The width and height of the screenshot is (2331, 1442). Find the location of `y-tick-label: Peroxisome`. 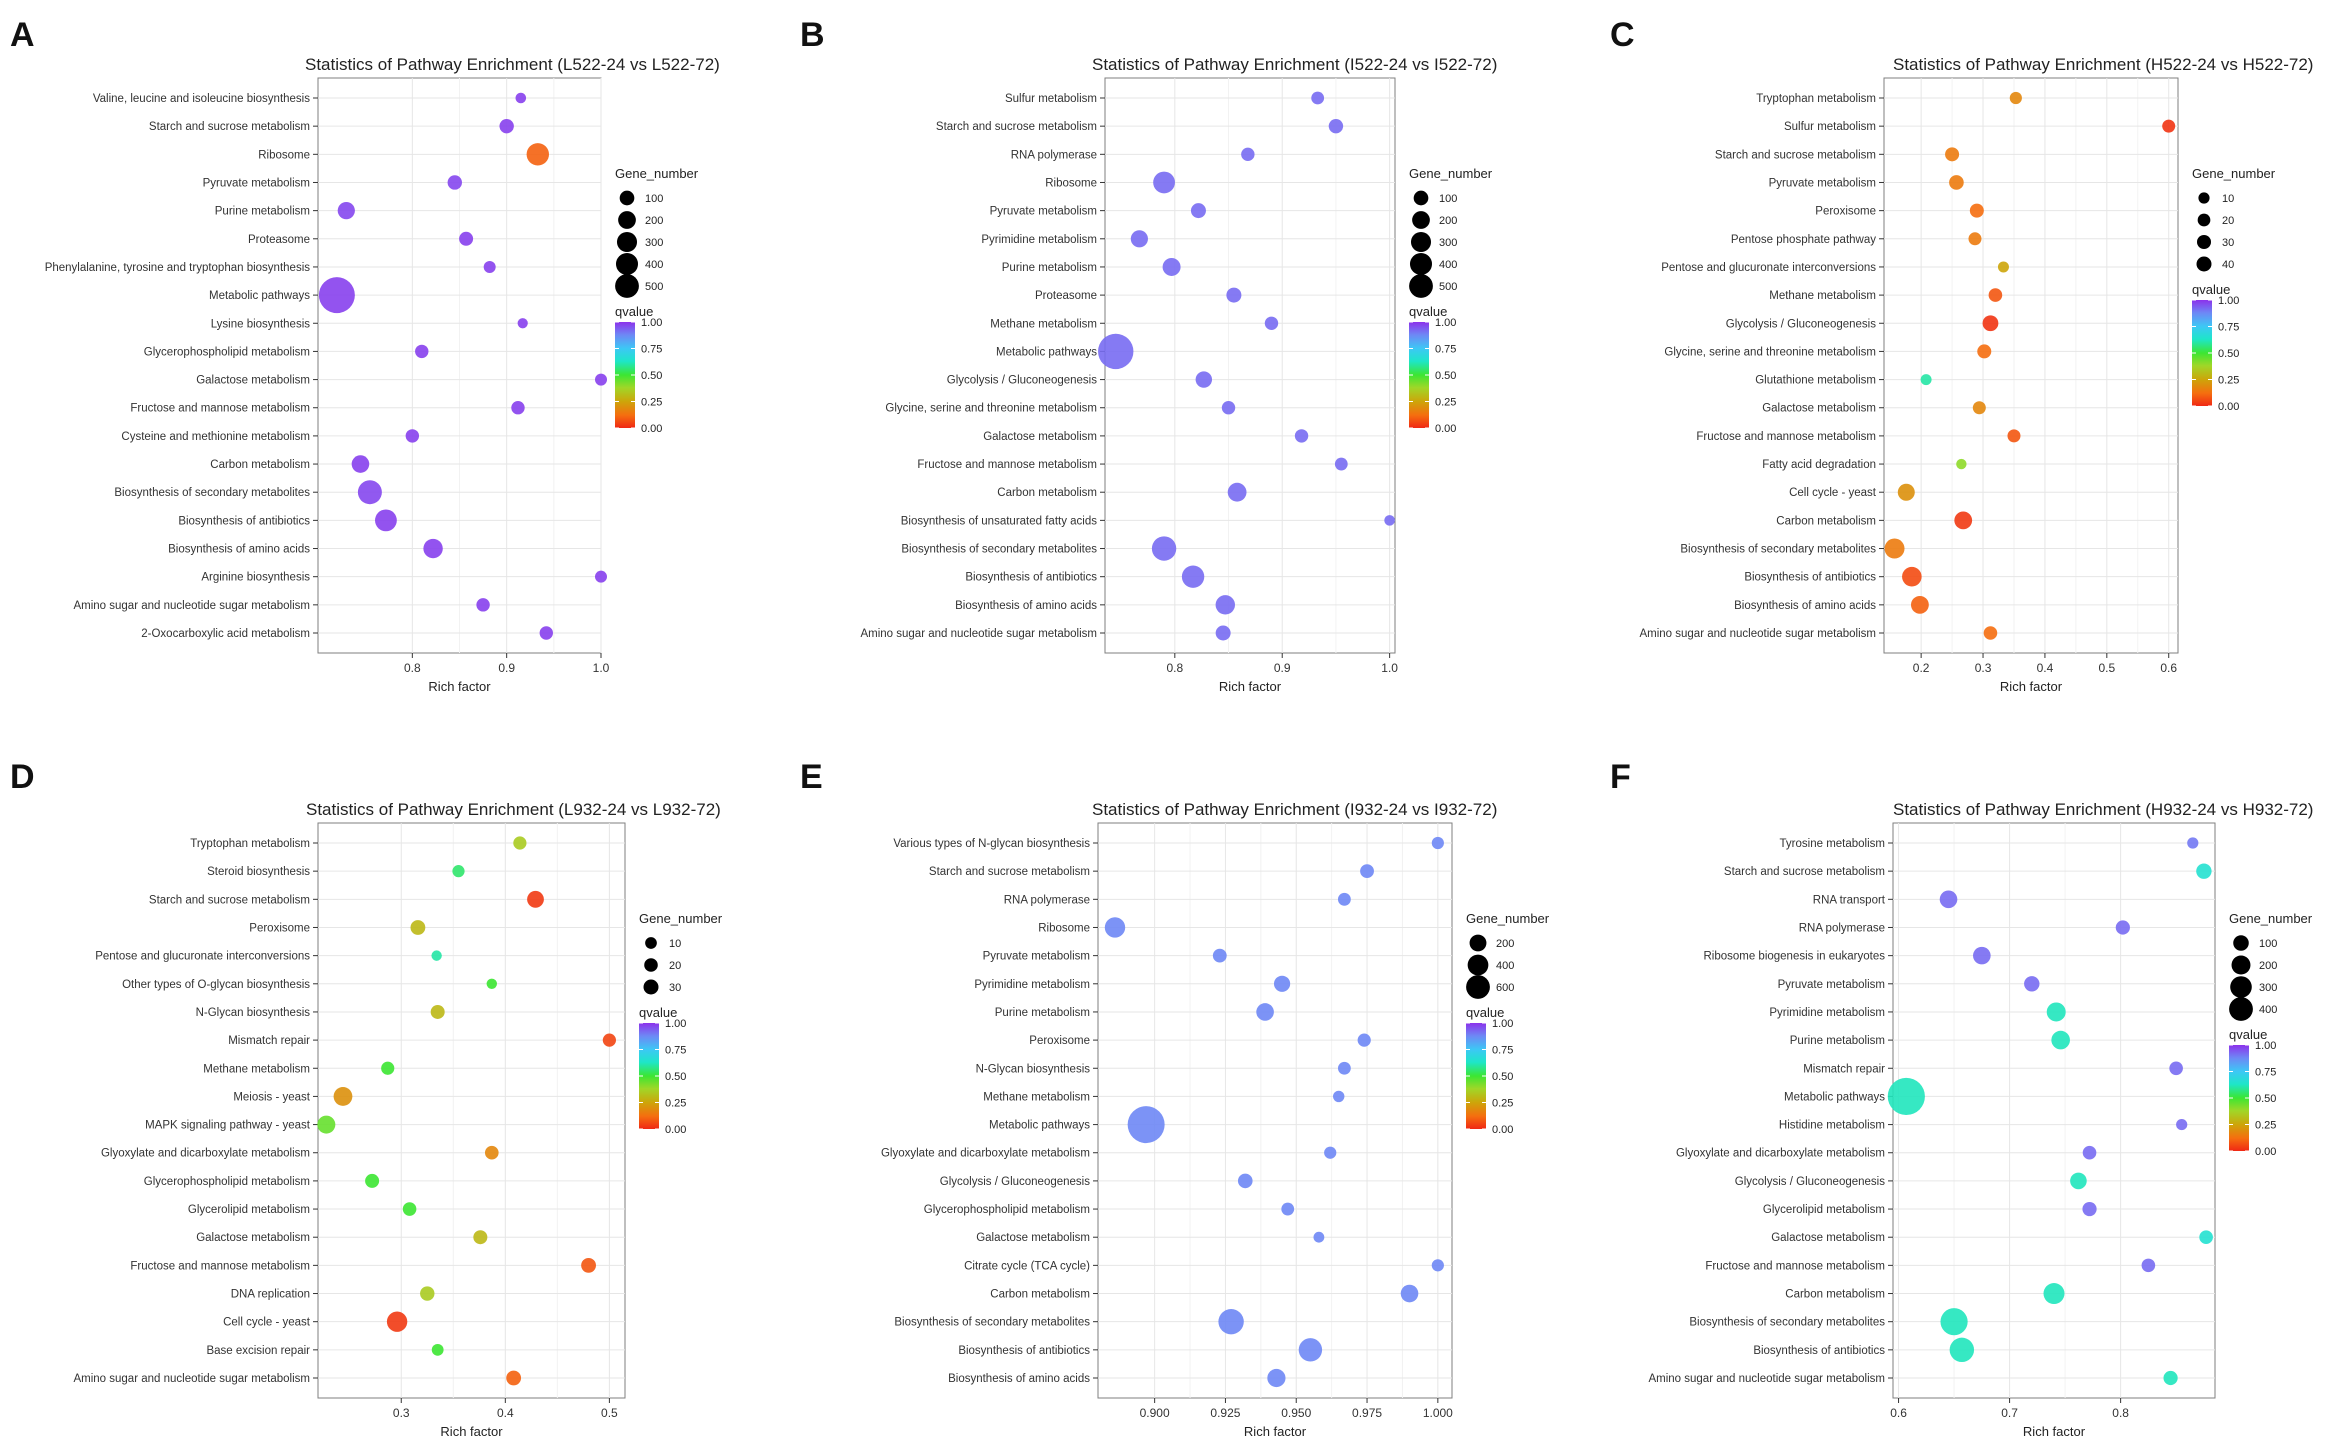

y-tick-label: Peroxisome is located at coordinates (1059, 1041).